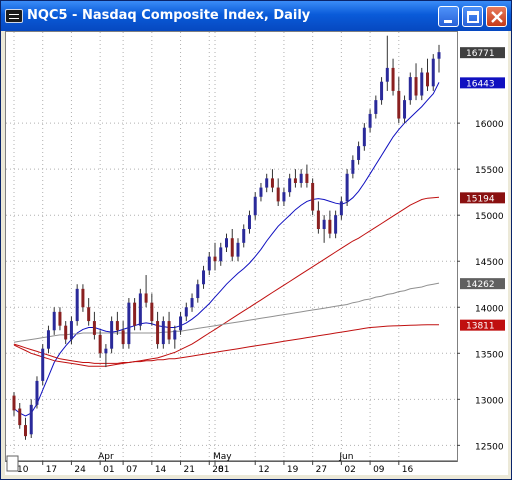 Image resolution: width=512 pixels, height=480 pixels. Describe the element at coordinates (480, 54) in the screenshot. I see `price-tag-label: 16771` at that location.